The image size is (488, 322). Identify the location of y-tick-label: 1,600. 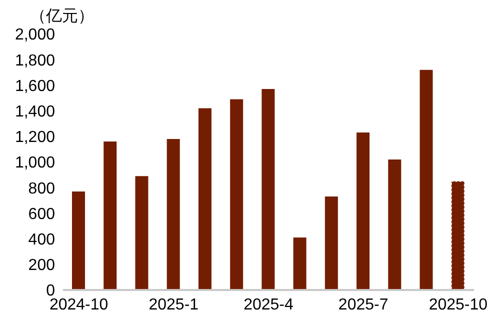
(35, 86).